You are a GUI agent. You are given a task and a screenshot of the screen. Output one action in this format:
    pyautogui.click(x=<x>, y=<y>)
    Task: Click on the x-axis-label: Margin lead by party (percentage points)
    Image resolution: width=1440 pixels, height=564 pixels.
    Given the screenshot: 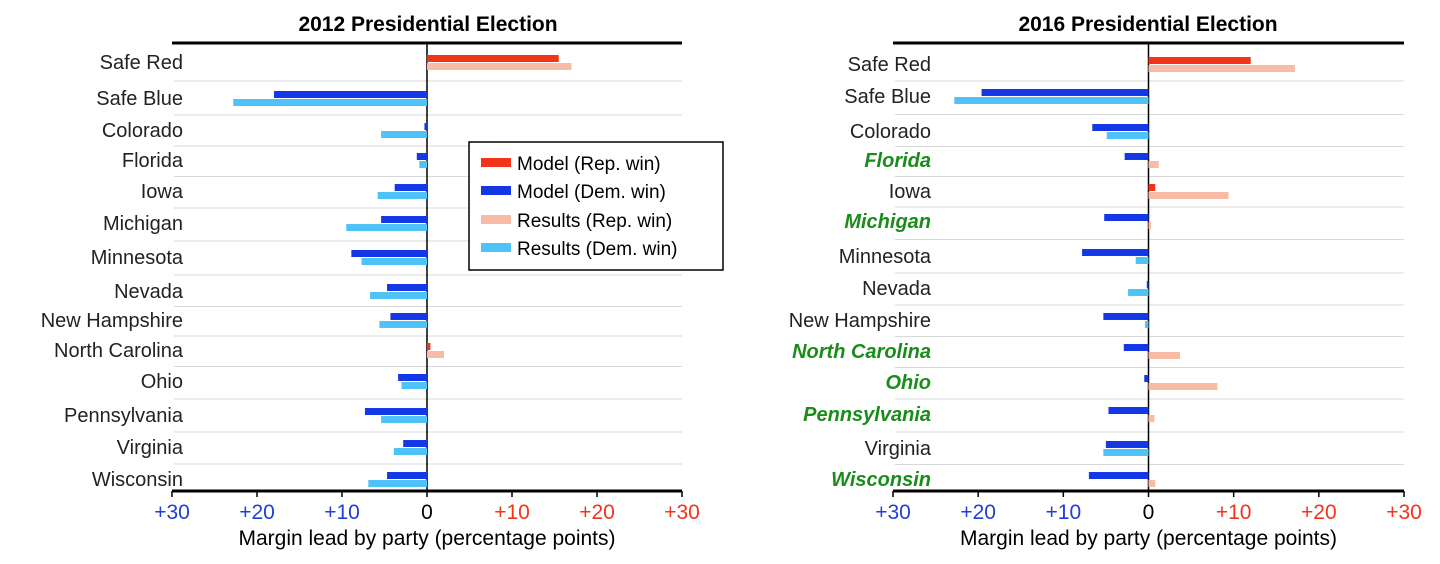 What is the action you would take?
    pyautogui.click(x=1148, y=538)
    